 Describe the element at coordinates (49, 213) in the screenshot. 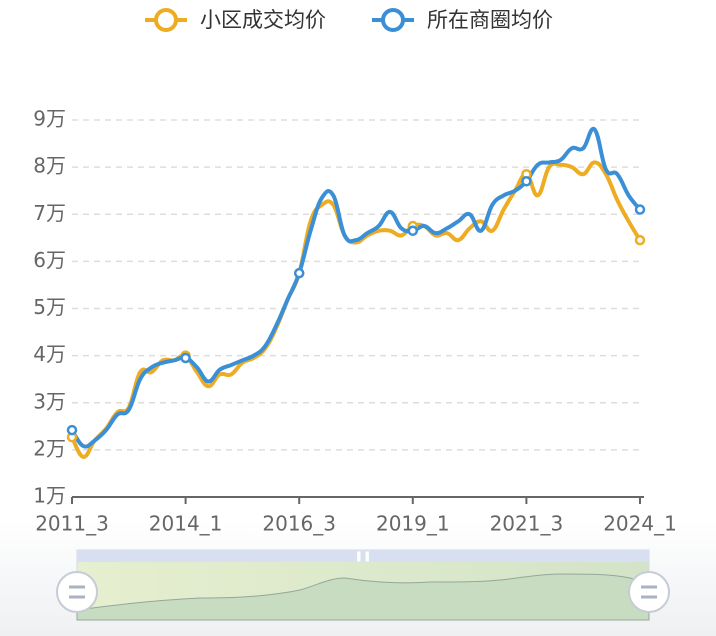

I see `y-tick-label: 7万` at that location.